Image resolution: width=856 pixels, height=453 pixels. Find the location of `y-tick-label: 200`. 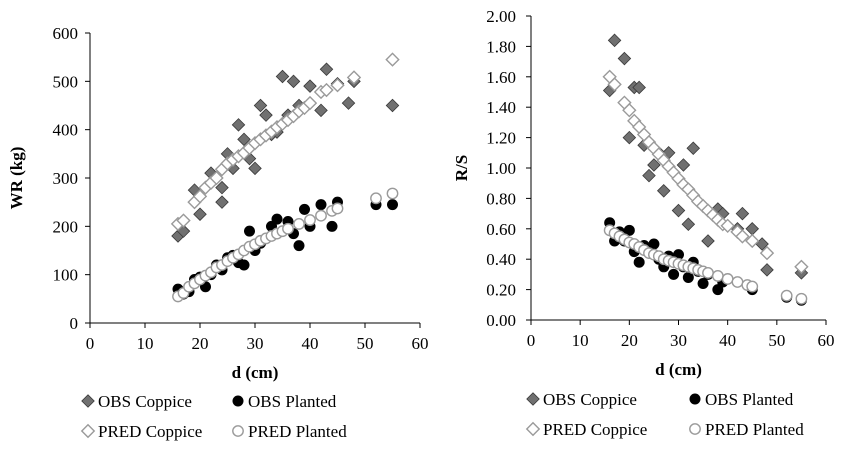

y-tick-label: 200 is located at coordinates (66, 226).